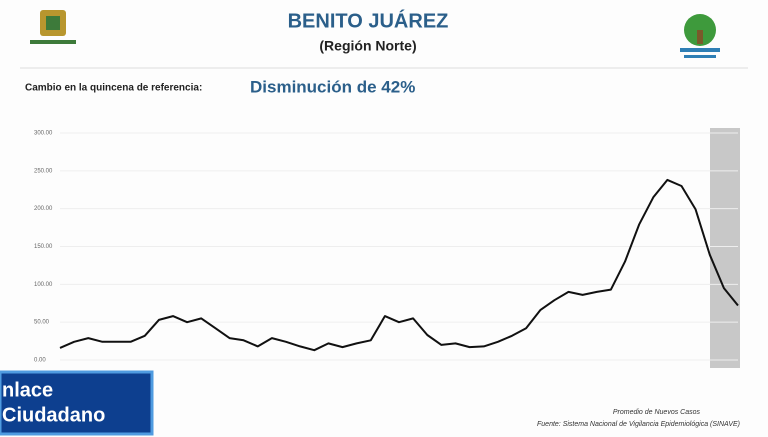 The width and height of the screenshot is (768, 437). Describe the element at coordinates (368, 20) in the screenshot. I see `chart-title: BENITO JUÁREZ` at that location.